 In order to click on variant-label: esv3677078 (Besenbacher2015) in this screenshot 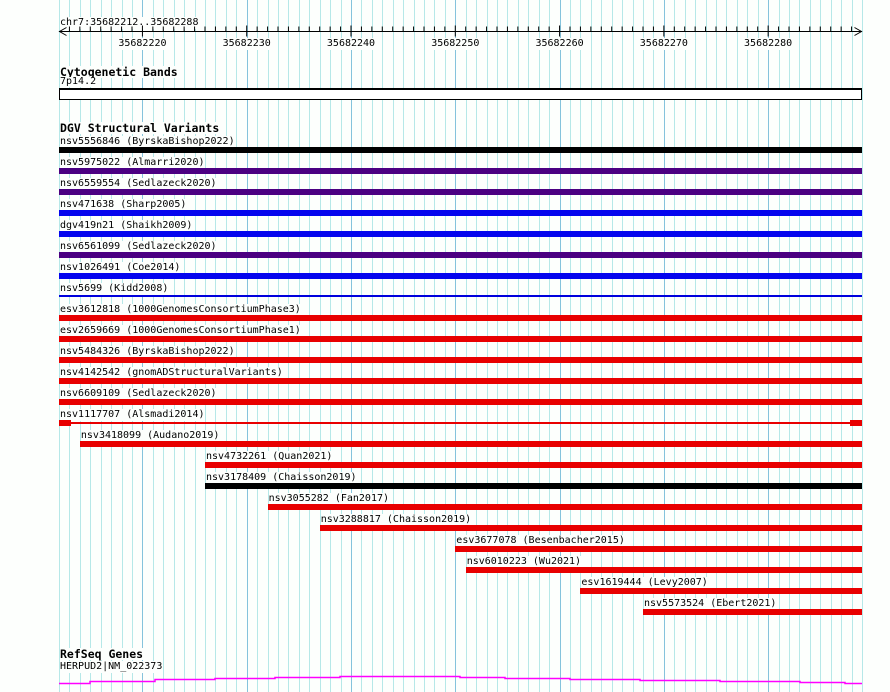, I will do `click(540, 541)`.